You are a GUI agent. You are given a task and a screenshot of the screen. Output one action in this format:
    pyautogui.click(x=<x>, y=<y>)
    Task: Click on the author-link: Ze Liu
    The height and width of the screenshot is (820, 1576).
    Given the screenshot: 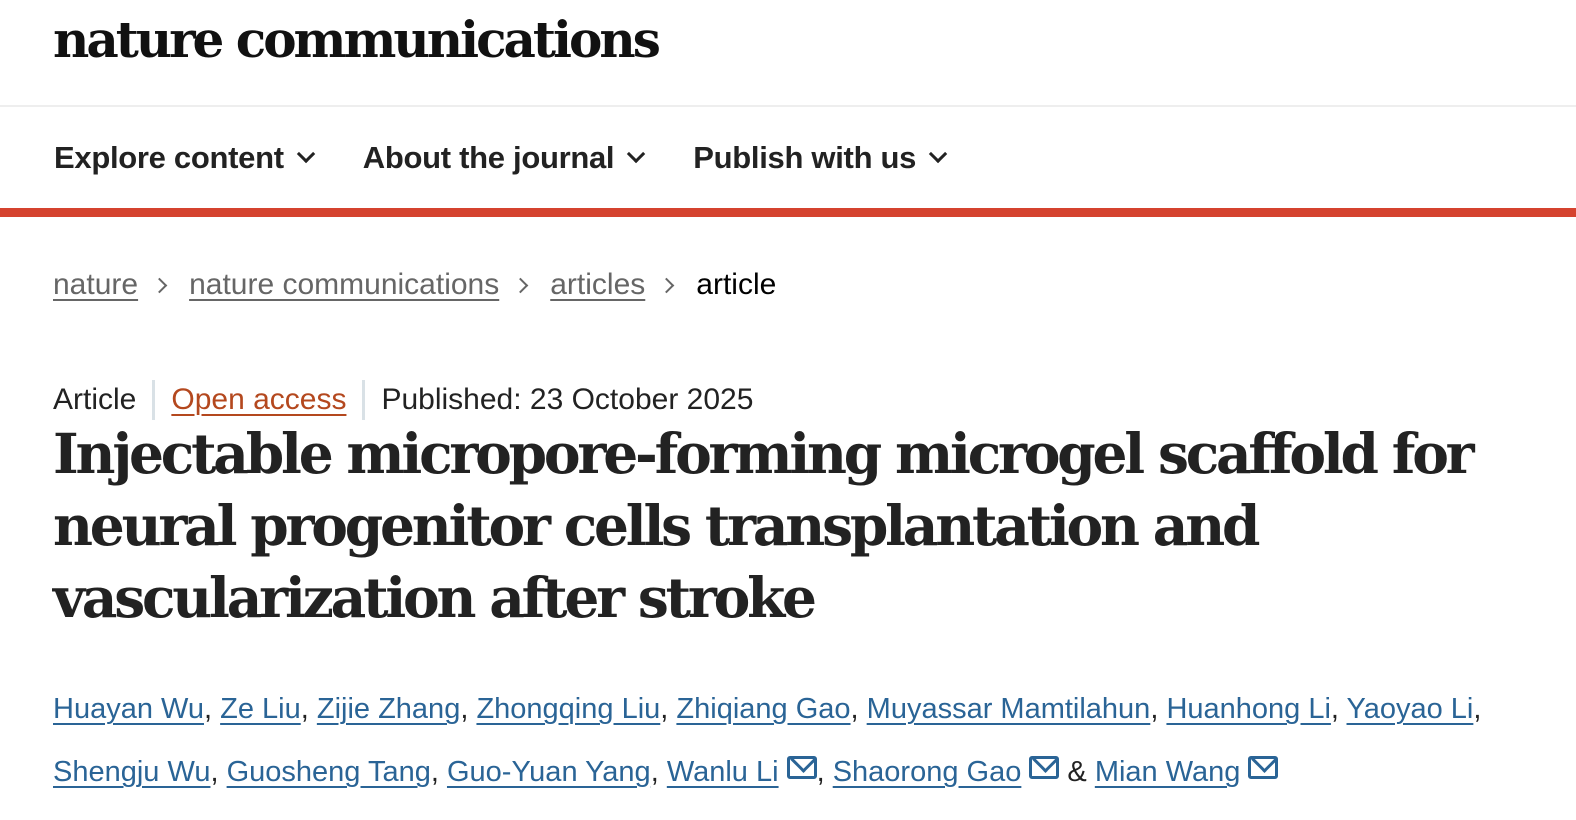 What is the action you would take?
    pyautogui.click(x=260, y=709)
    